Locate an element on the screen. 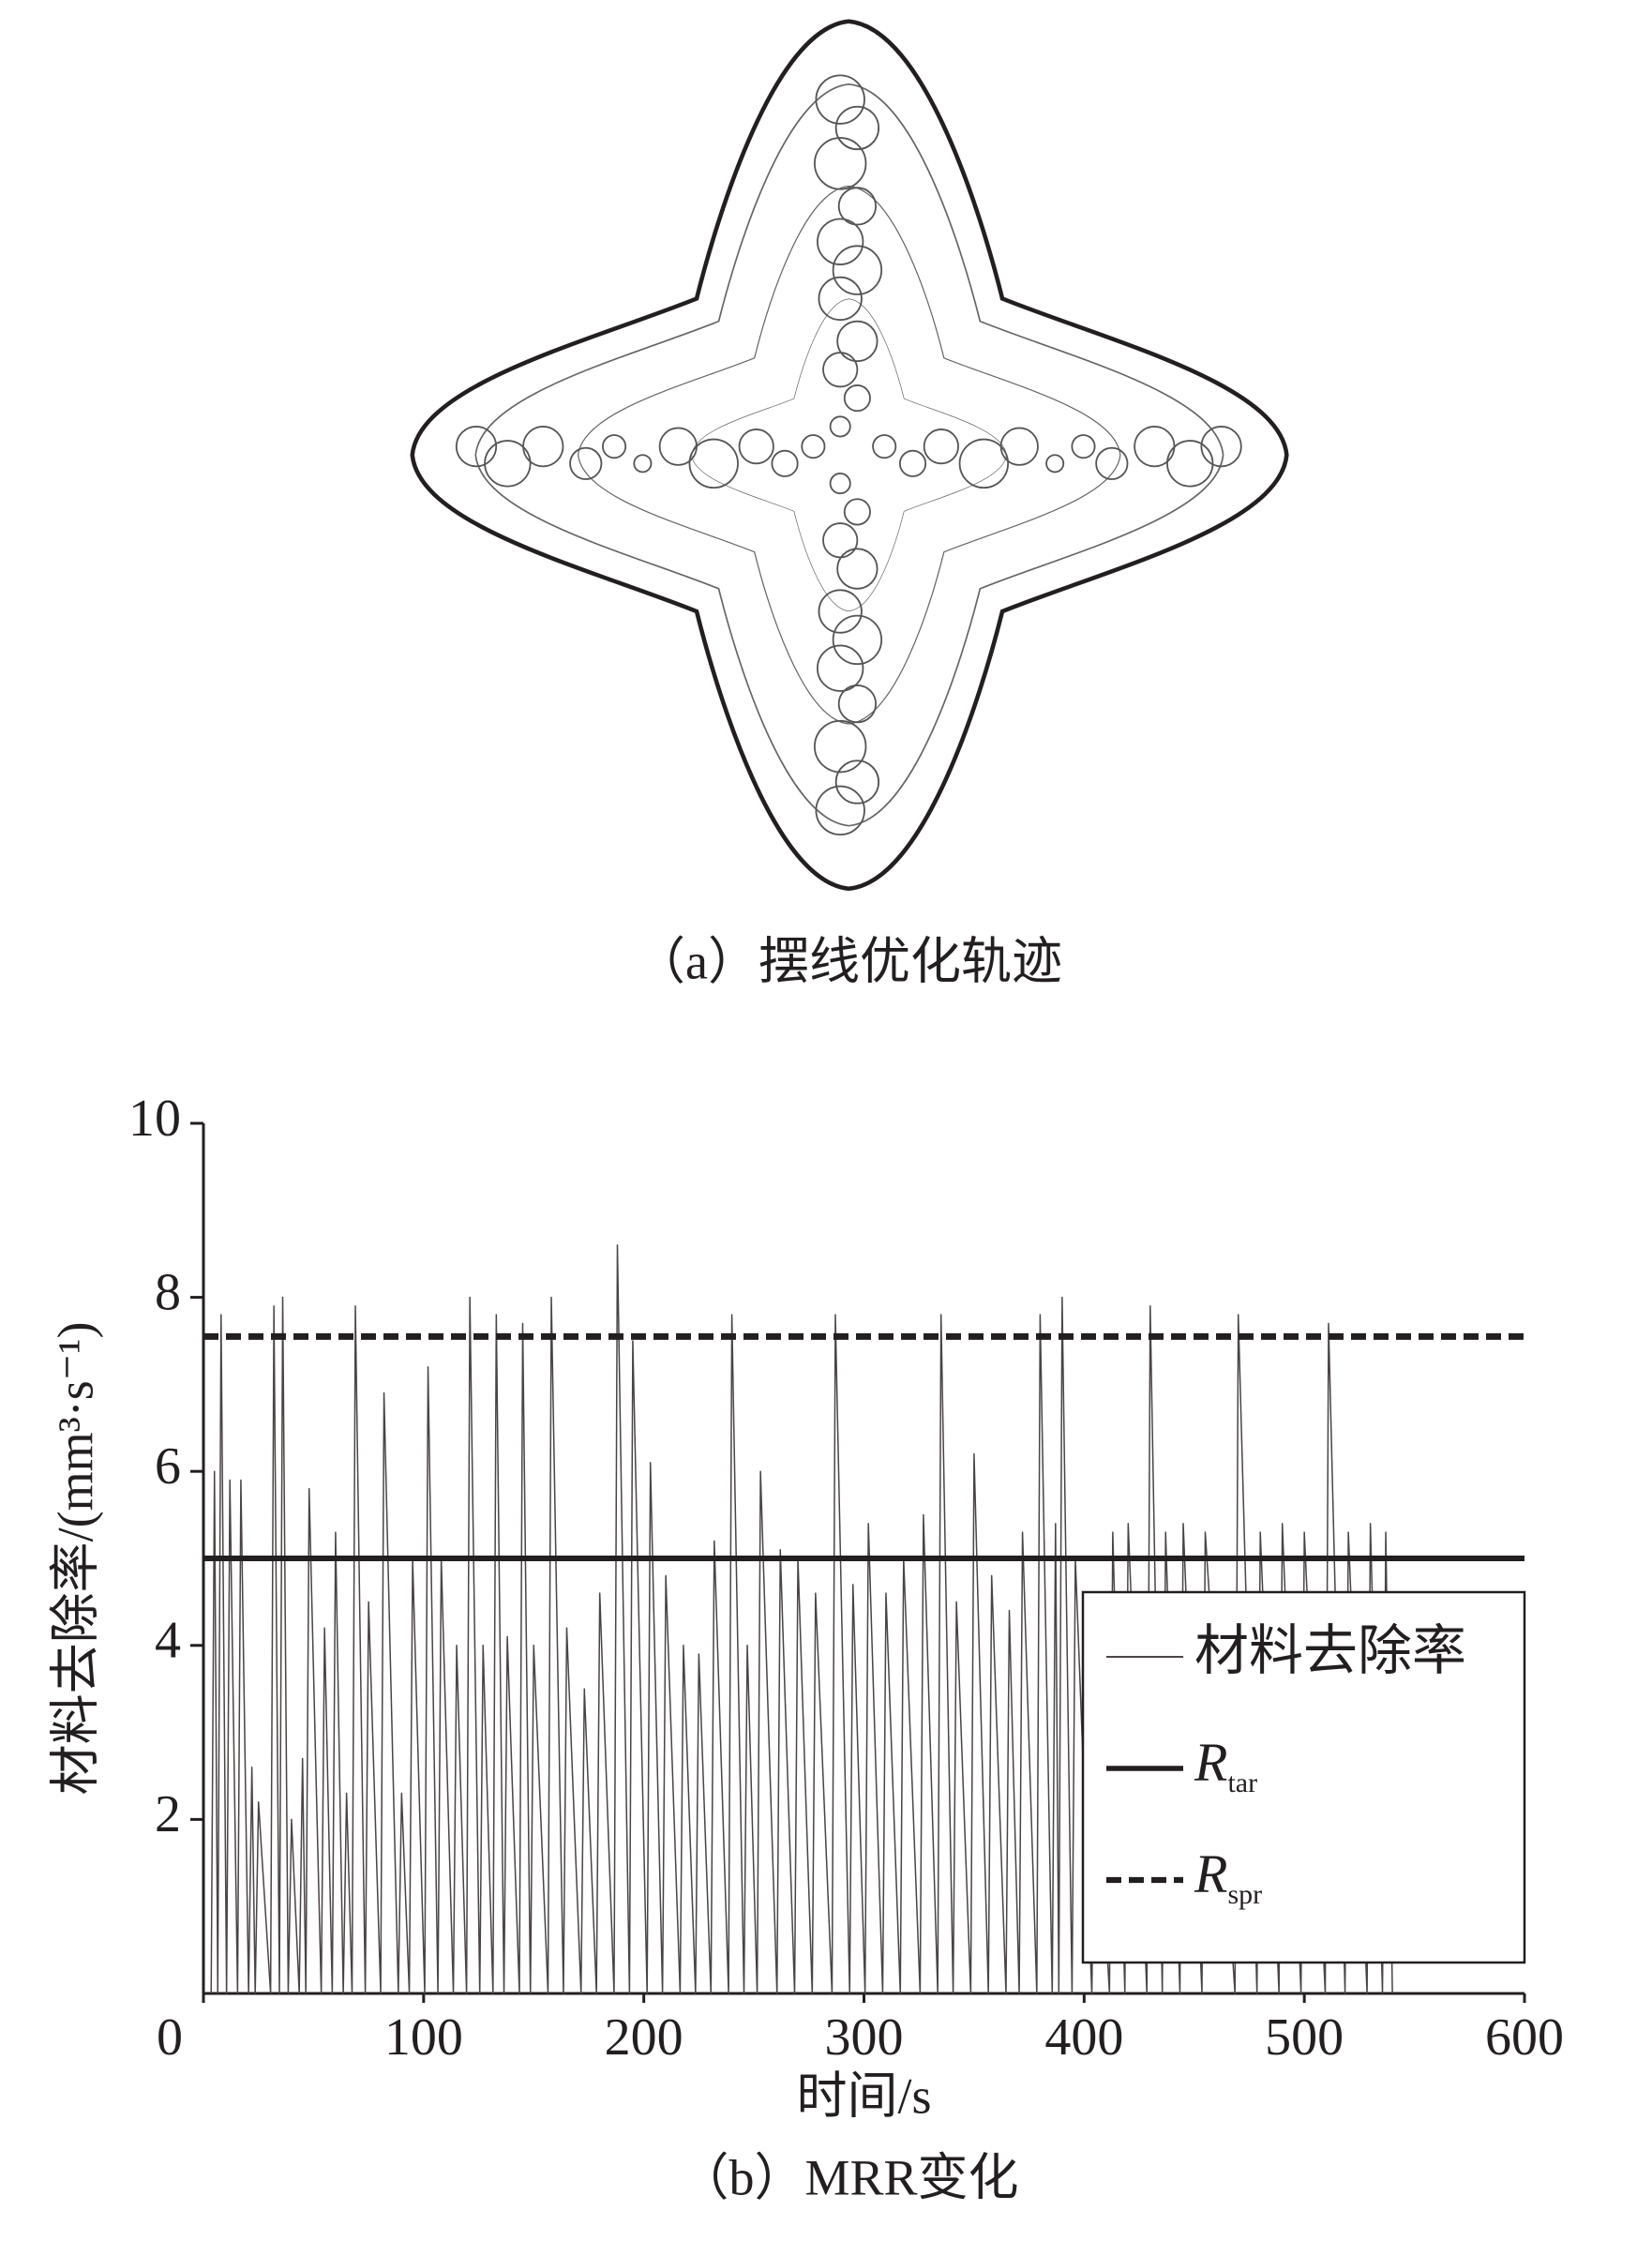 The height and width of the screenshot is (2241, 1652). x-tick-label: 200 is located at coordinates (644, 2038).